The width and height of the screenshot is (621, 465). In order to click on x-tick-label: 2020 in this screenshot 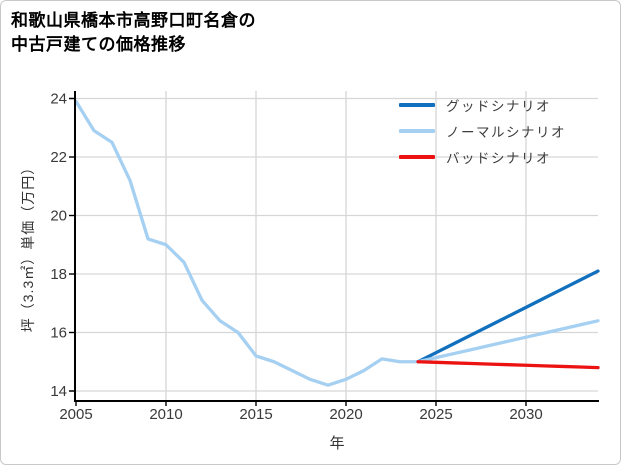, I will do `click(345, 414)`.